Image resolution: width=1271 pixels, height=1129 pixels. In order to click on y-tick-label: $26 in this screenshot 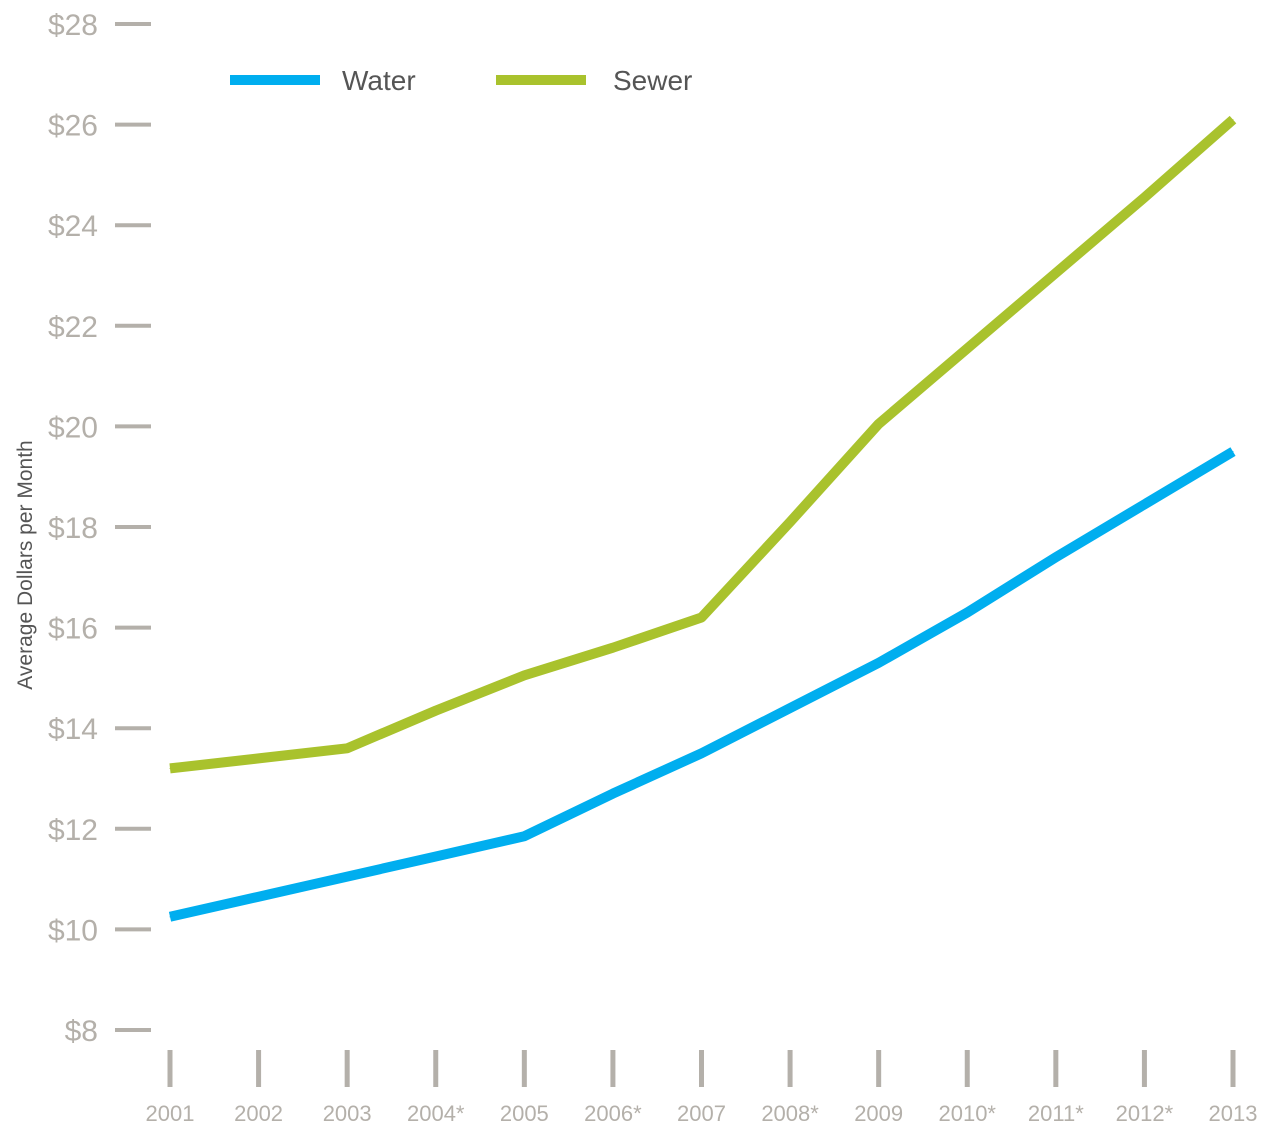, I will do `click(73, 126)`.